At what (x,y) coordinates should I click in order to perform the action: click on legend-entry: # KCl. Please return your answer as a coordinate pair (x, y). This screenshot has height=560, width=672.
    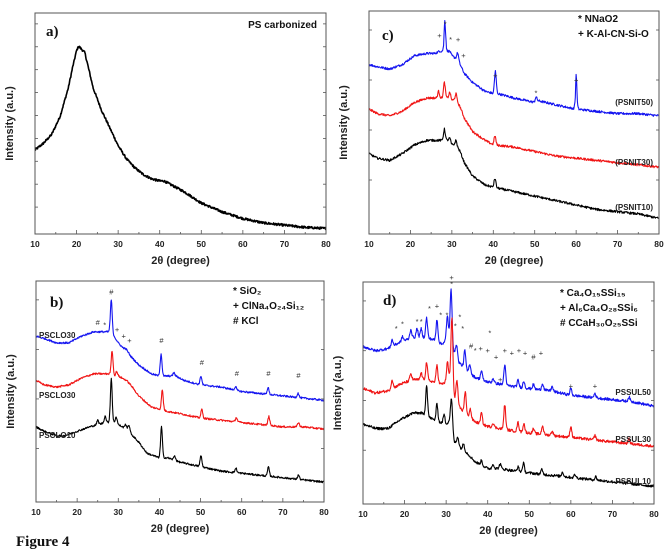
    Looking at the image, I should click on (246, 321).